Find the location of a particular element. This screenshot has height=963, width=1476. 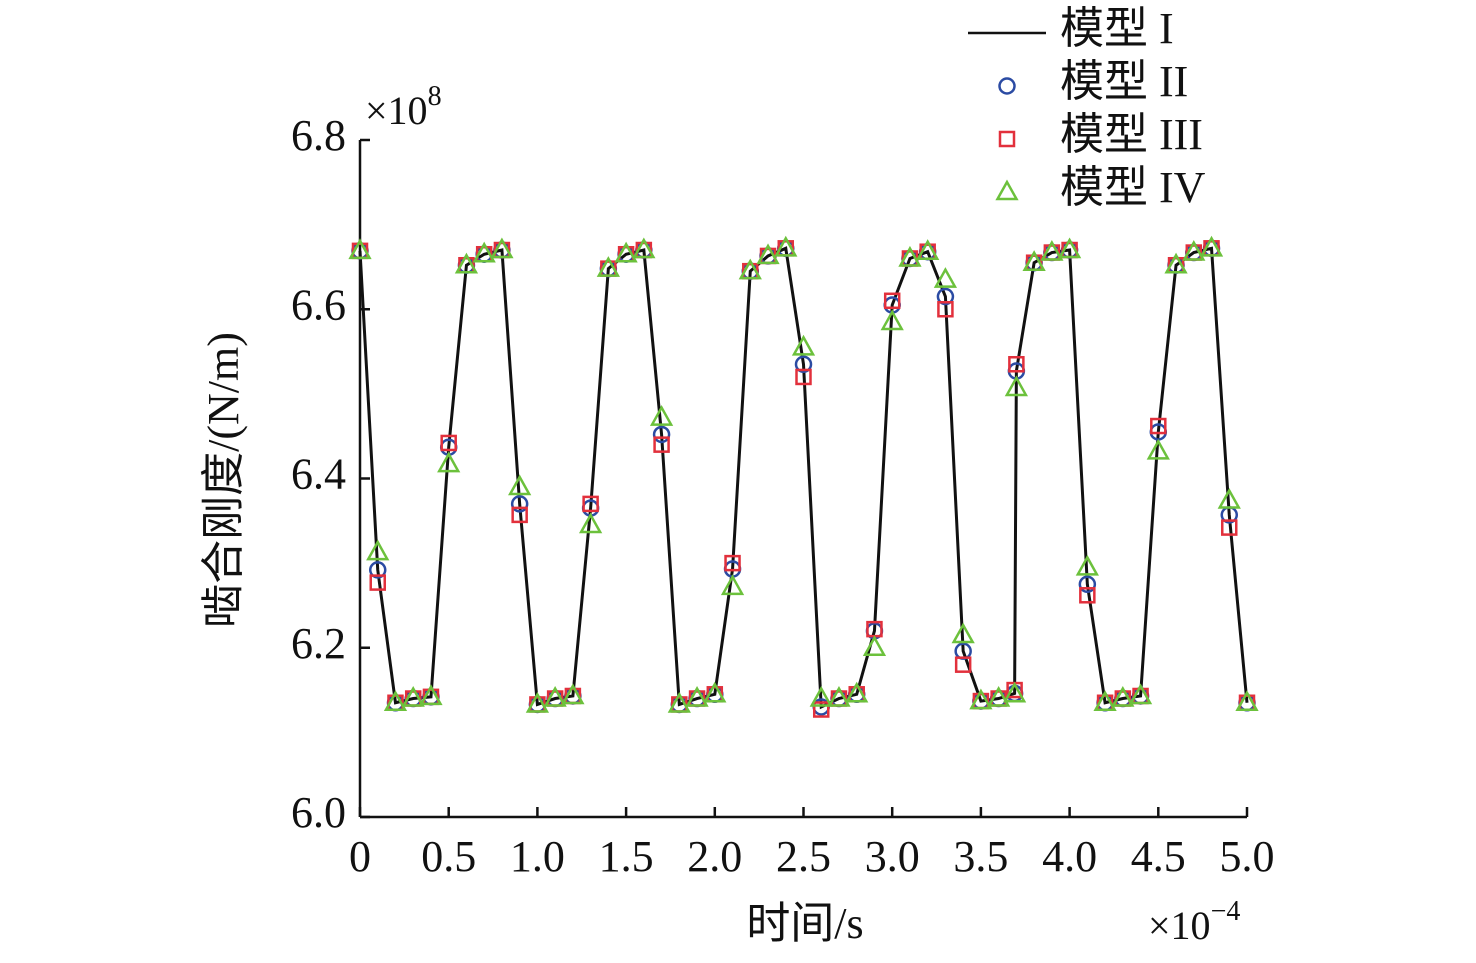

y-scale-exponent: 8 is located at coordinates (435, 96).